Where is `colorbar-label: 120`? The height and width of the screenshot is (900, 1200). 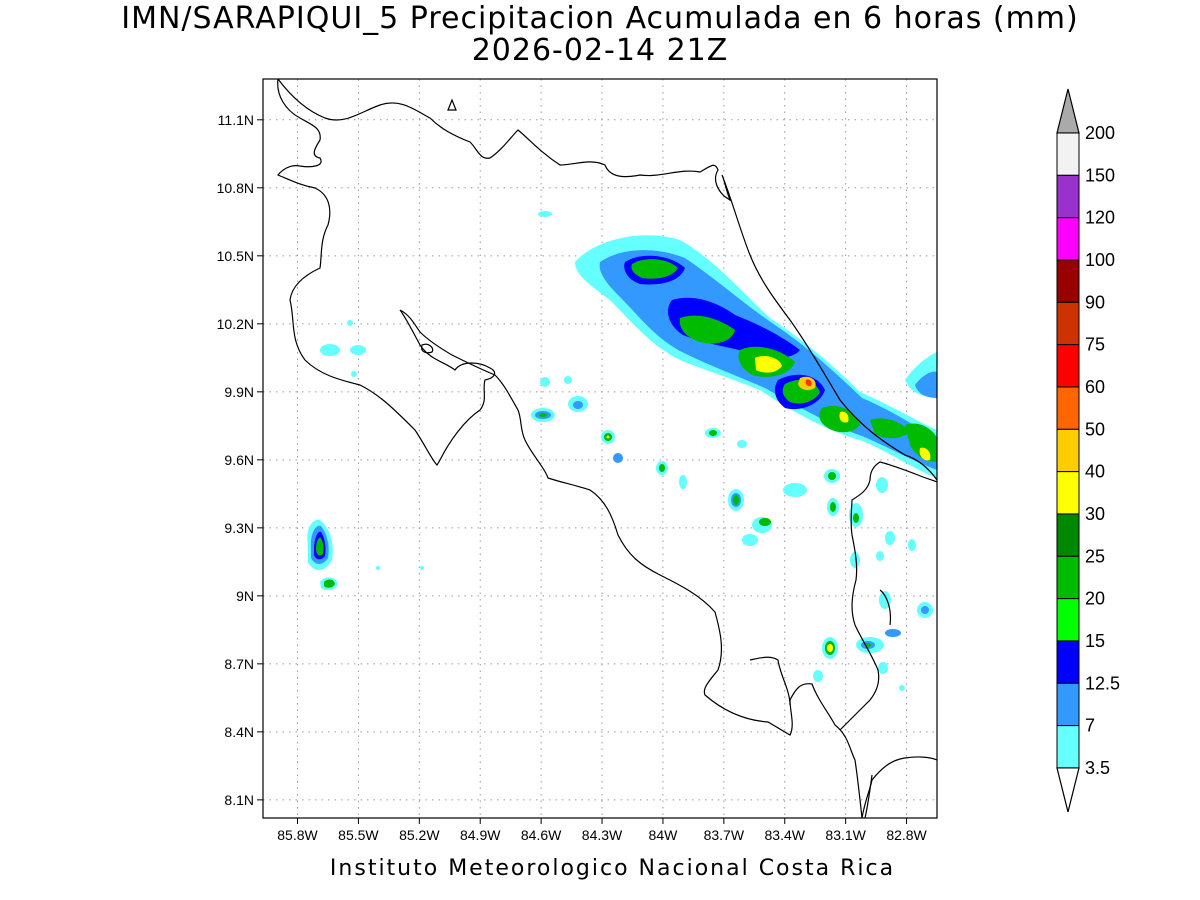 colorbar-label: 120 is located at coordinates (1100, 218).